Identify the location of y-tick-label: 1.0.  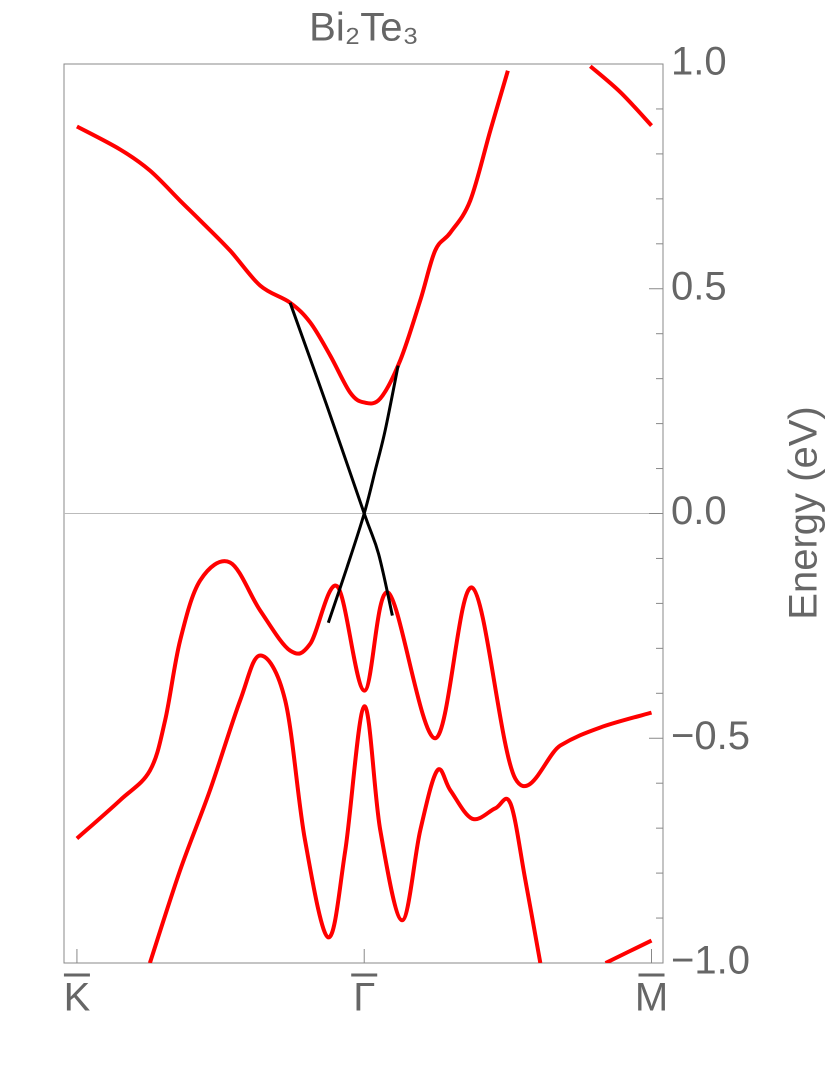
(699, 62).